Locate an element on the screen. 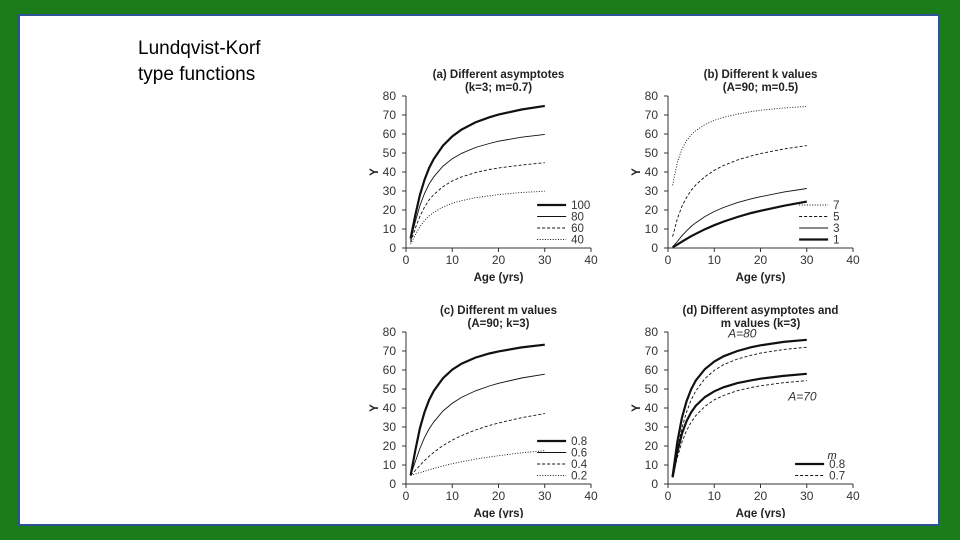 The height and width of the screenshot is (540, 960). chart-title: (b) Different k values is located at coordinates (761, 75).